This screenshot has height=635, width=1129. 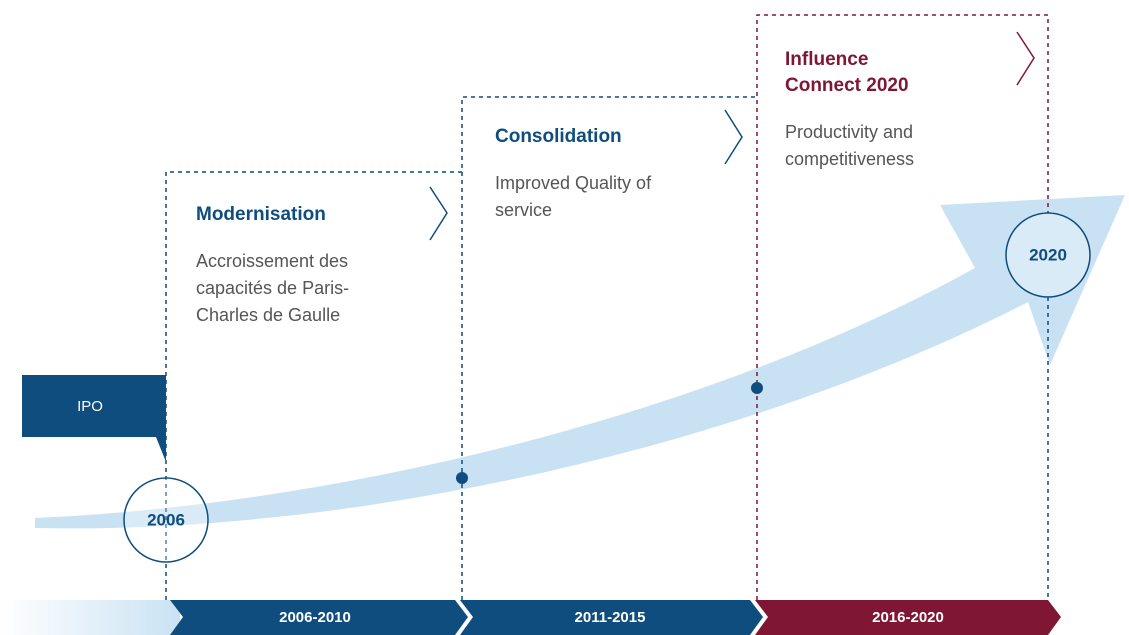 I want to click on period-label: 2016-2020, so click(x=908, y=617).